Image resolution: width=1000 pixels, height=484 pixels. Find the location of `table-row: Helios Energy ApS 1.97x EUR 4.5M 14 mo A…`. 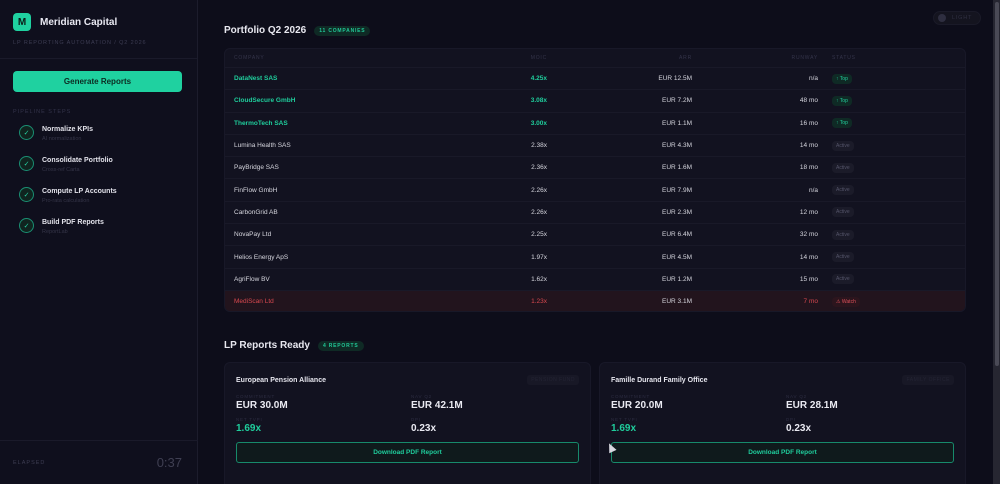

table-row: Helios Energy ApS 1.97x EUR 4.5M 14 mo A… is located at coordinates (595, 256).